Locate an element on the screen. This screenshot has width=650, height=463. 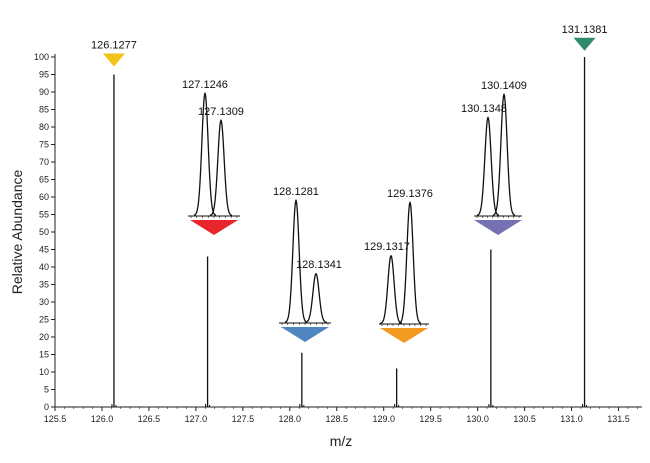
x-tick-label: 129.0 is located at coordinates (383, 419).